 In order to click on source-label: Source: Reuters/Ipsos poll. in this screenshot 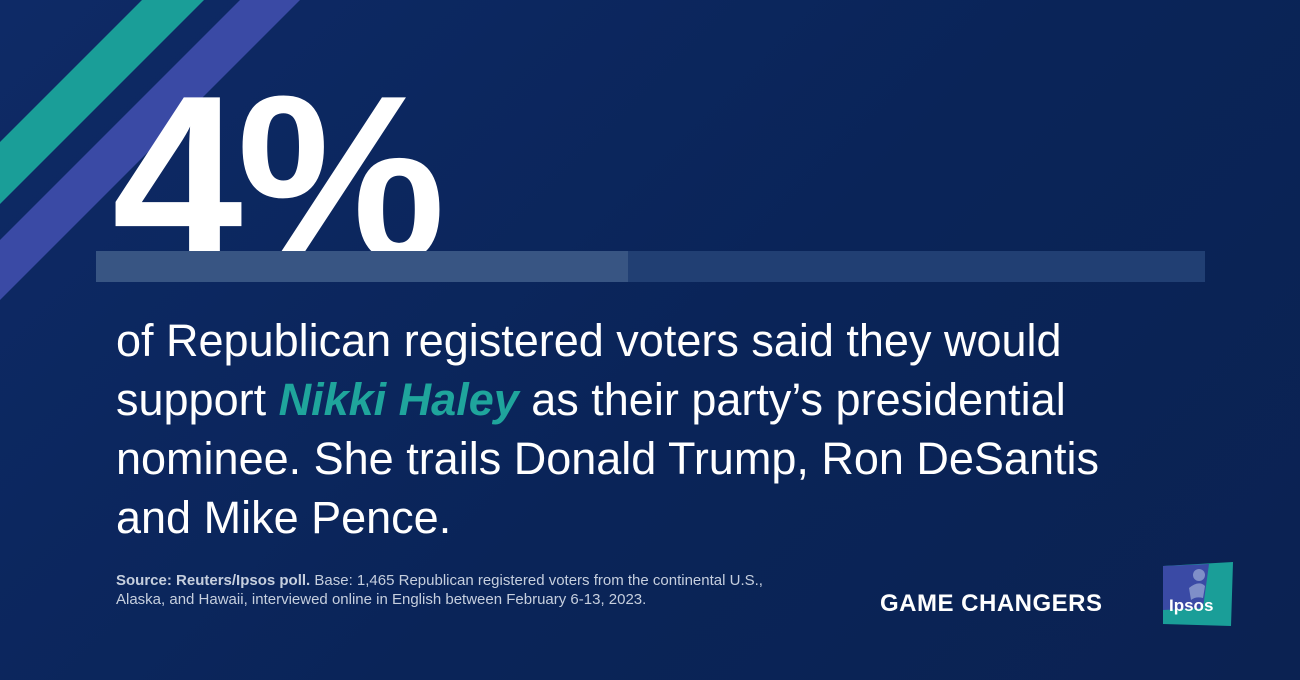, I will do `click(213, 580)`.